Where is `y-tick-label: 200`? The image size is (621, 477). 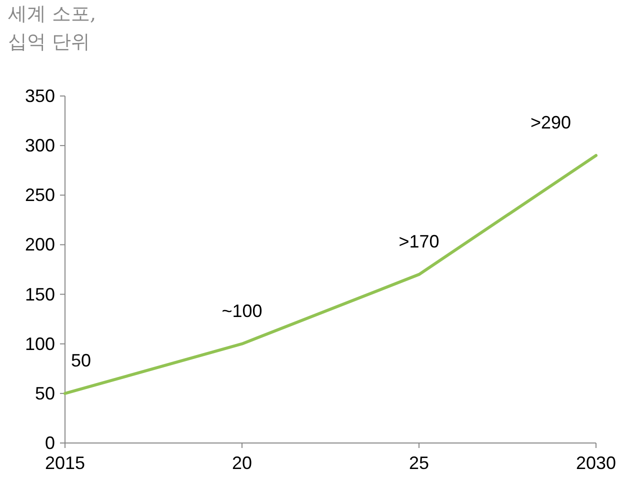
y-tick-label: 200 is located at coordinates (39, 244).